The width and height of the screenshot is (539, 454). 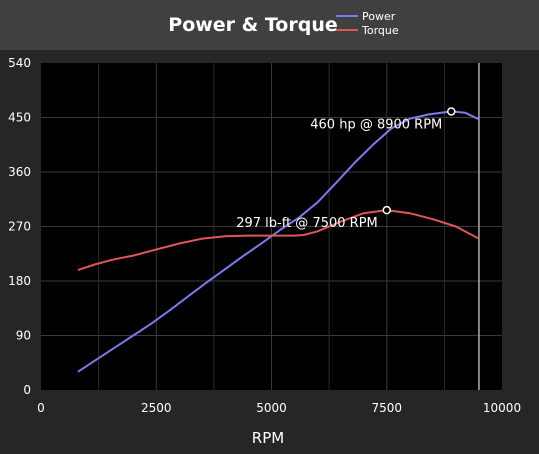 I want to click on annotation-power: 460 hp @ 8900 RPM, so click(x=376, y=124).